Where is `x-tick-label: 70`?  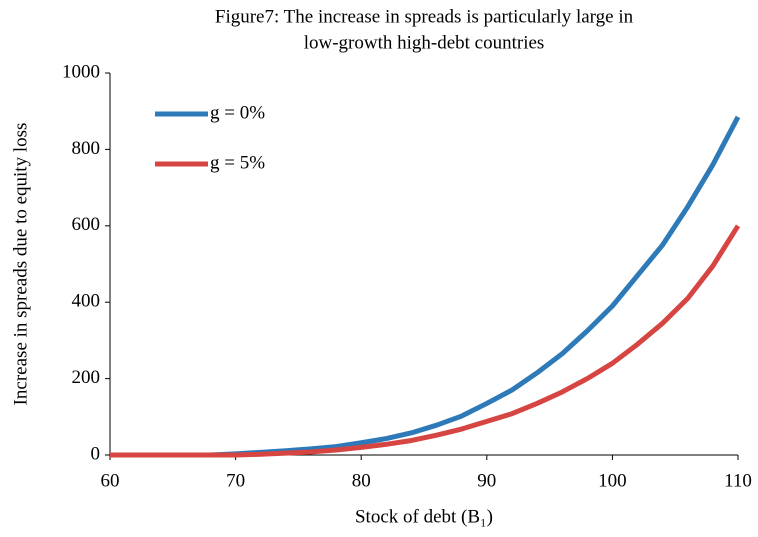 x-tick-label: 70 is located at coordinates (235, 480).